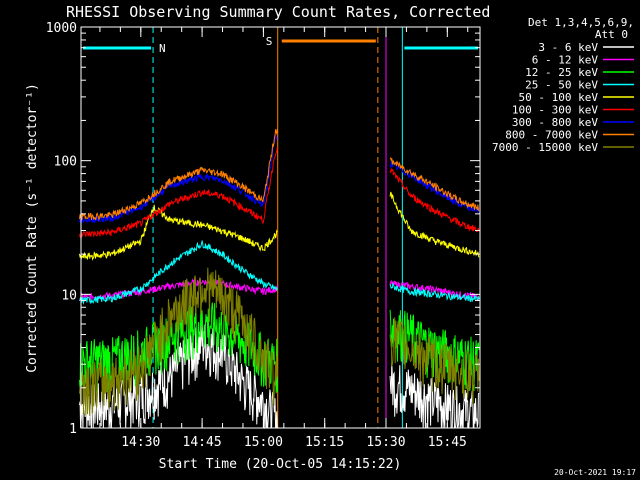  What do you see at coordinates (568, 47) in the screenshot?
I see `legend-label-0: 3 - 6 keV` at bounding box center [568, 47].